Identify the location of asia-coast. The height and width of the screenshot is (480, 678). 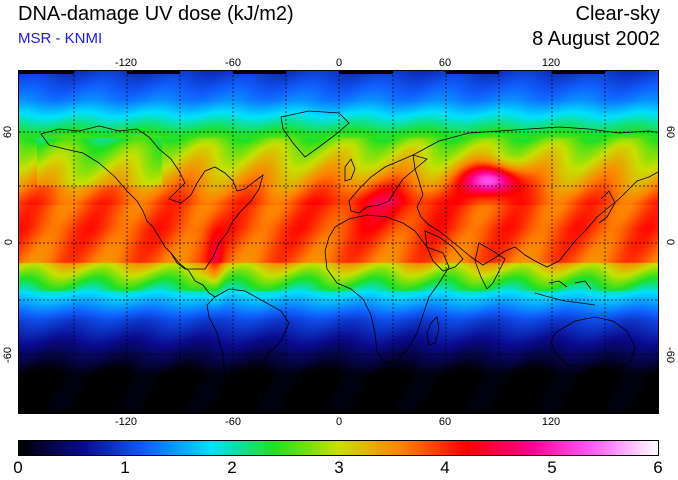
(535, 197).